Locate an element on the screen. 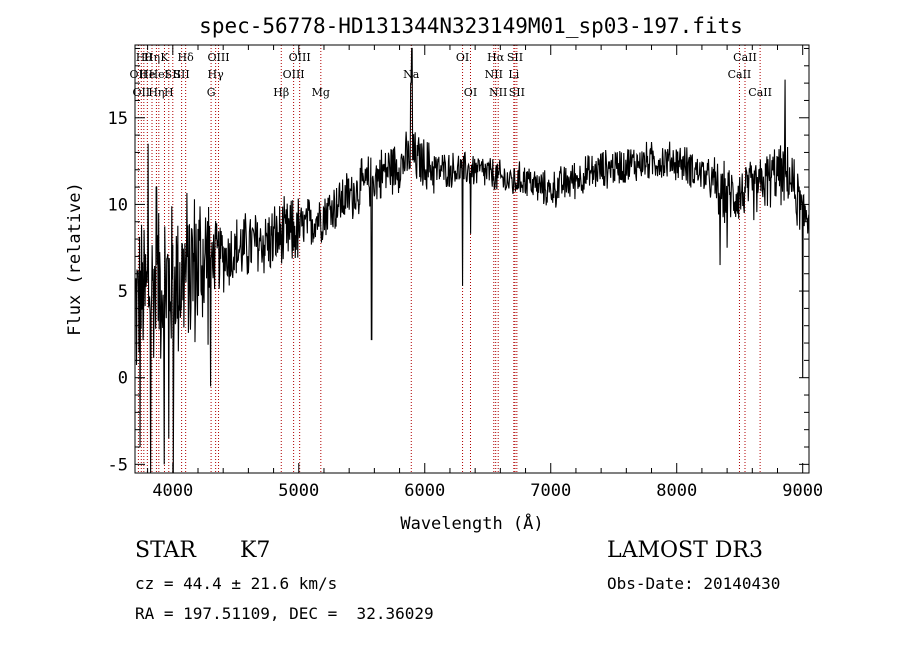 The height and width of the screenshot is (649, 900). spectral-line-label: G is located at coordinates (211, 92).